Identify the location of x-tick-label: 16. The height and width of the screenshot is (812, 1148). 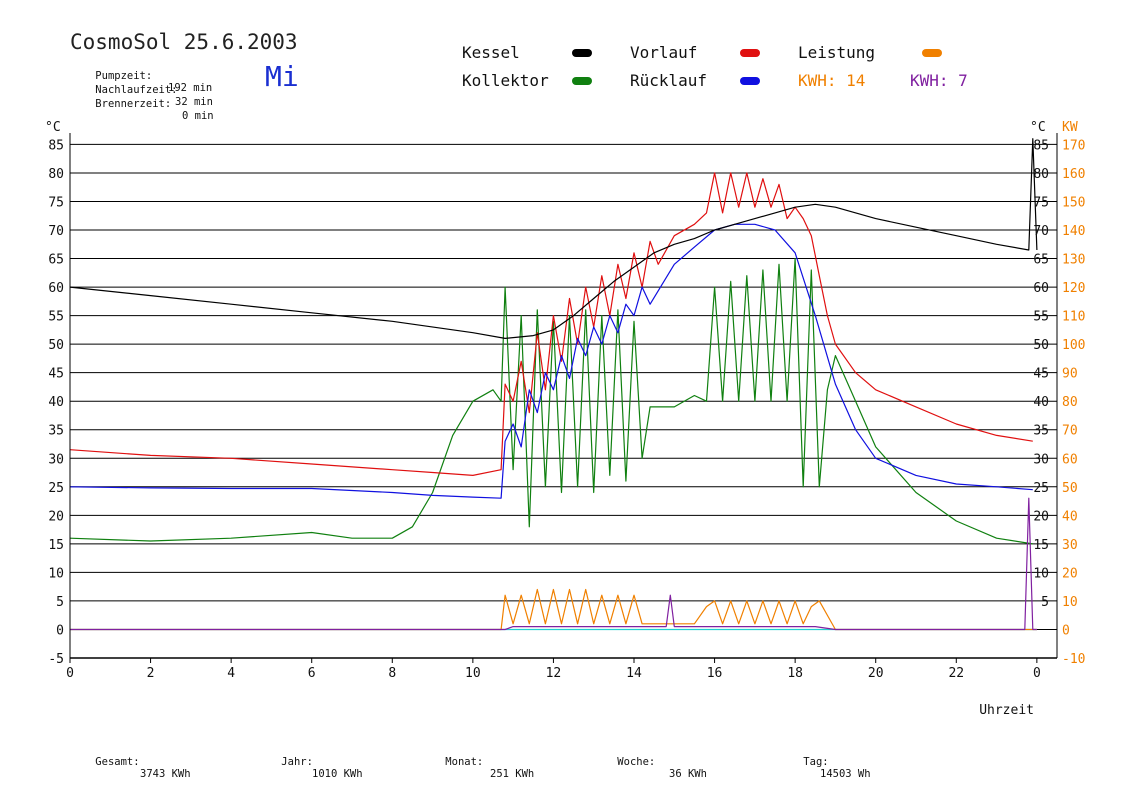
(715, 673).